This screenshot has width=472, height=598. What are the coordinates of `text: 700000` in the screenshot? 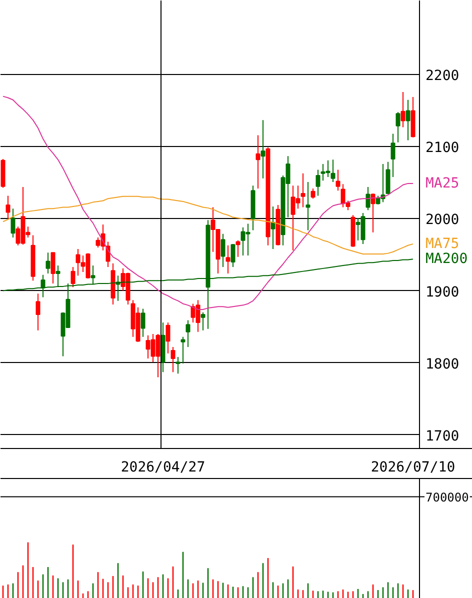 It's located at (447, 497).